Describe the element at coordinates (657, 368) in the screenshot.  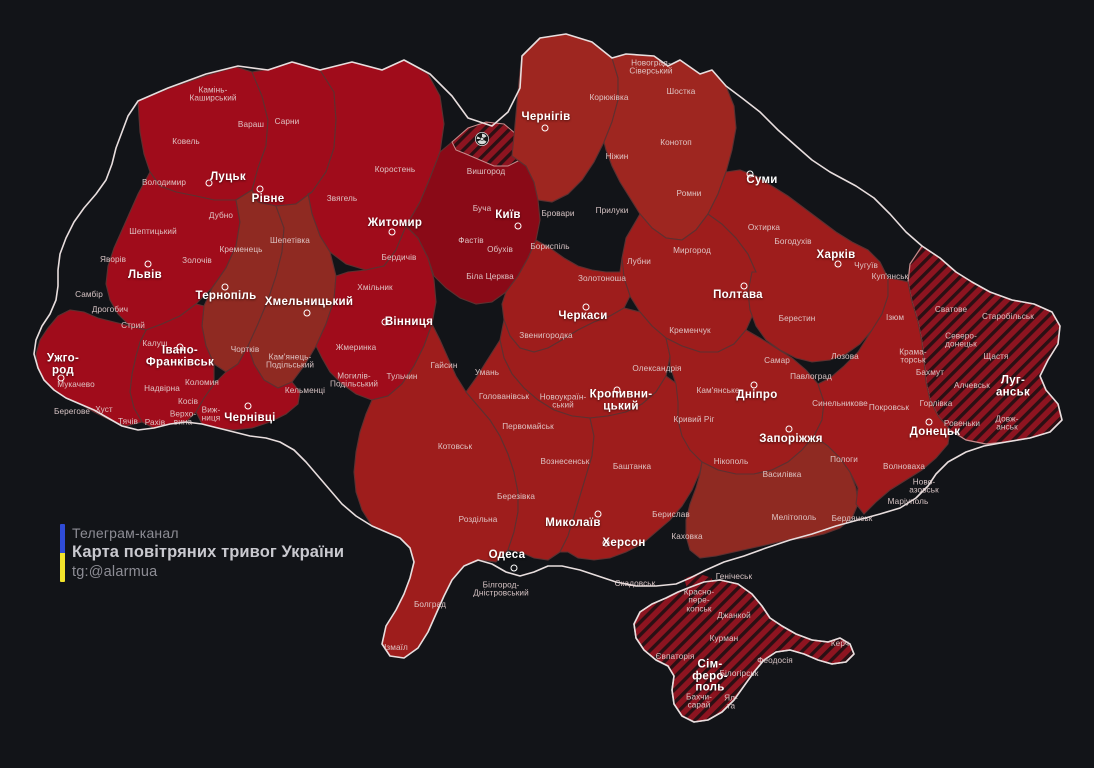
I see `city-label: Олександрія` at that location.